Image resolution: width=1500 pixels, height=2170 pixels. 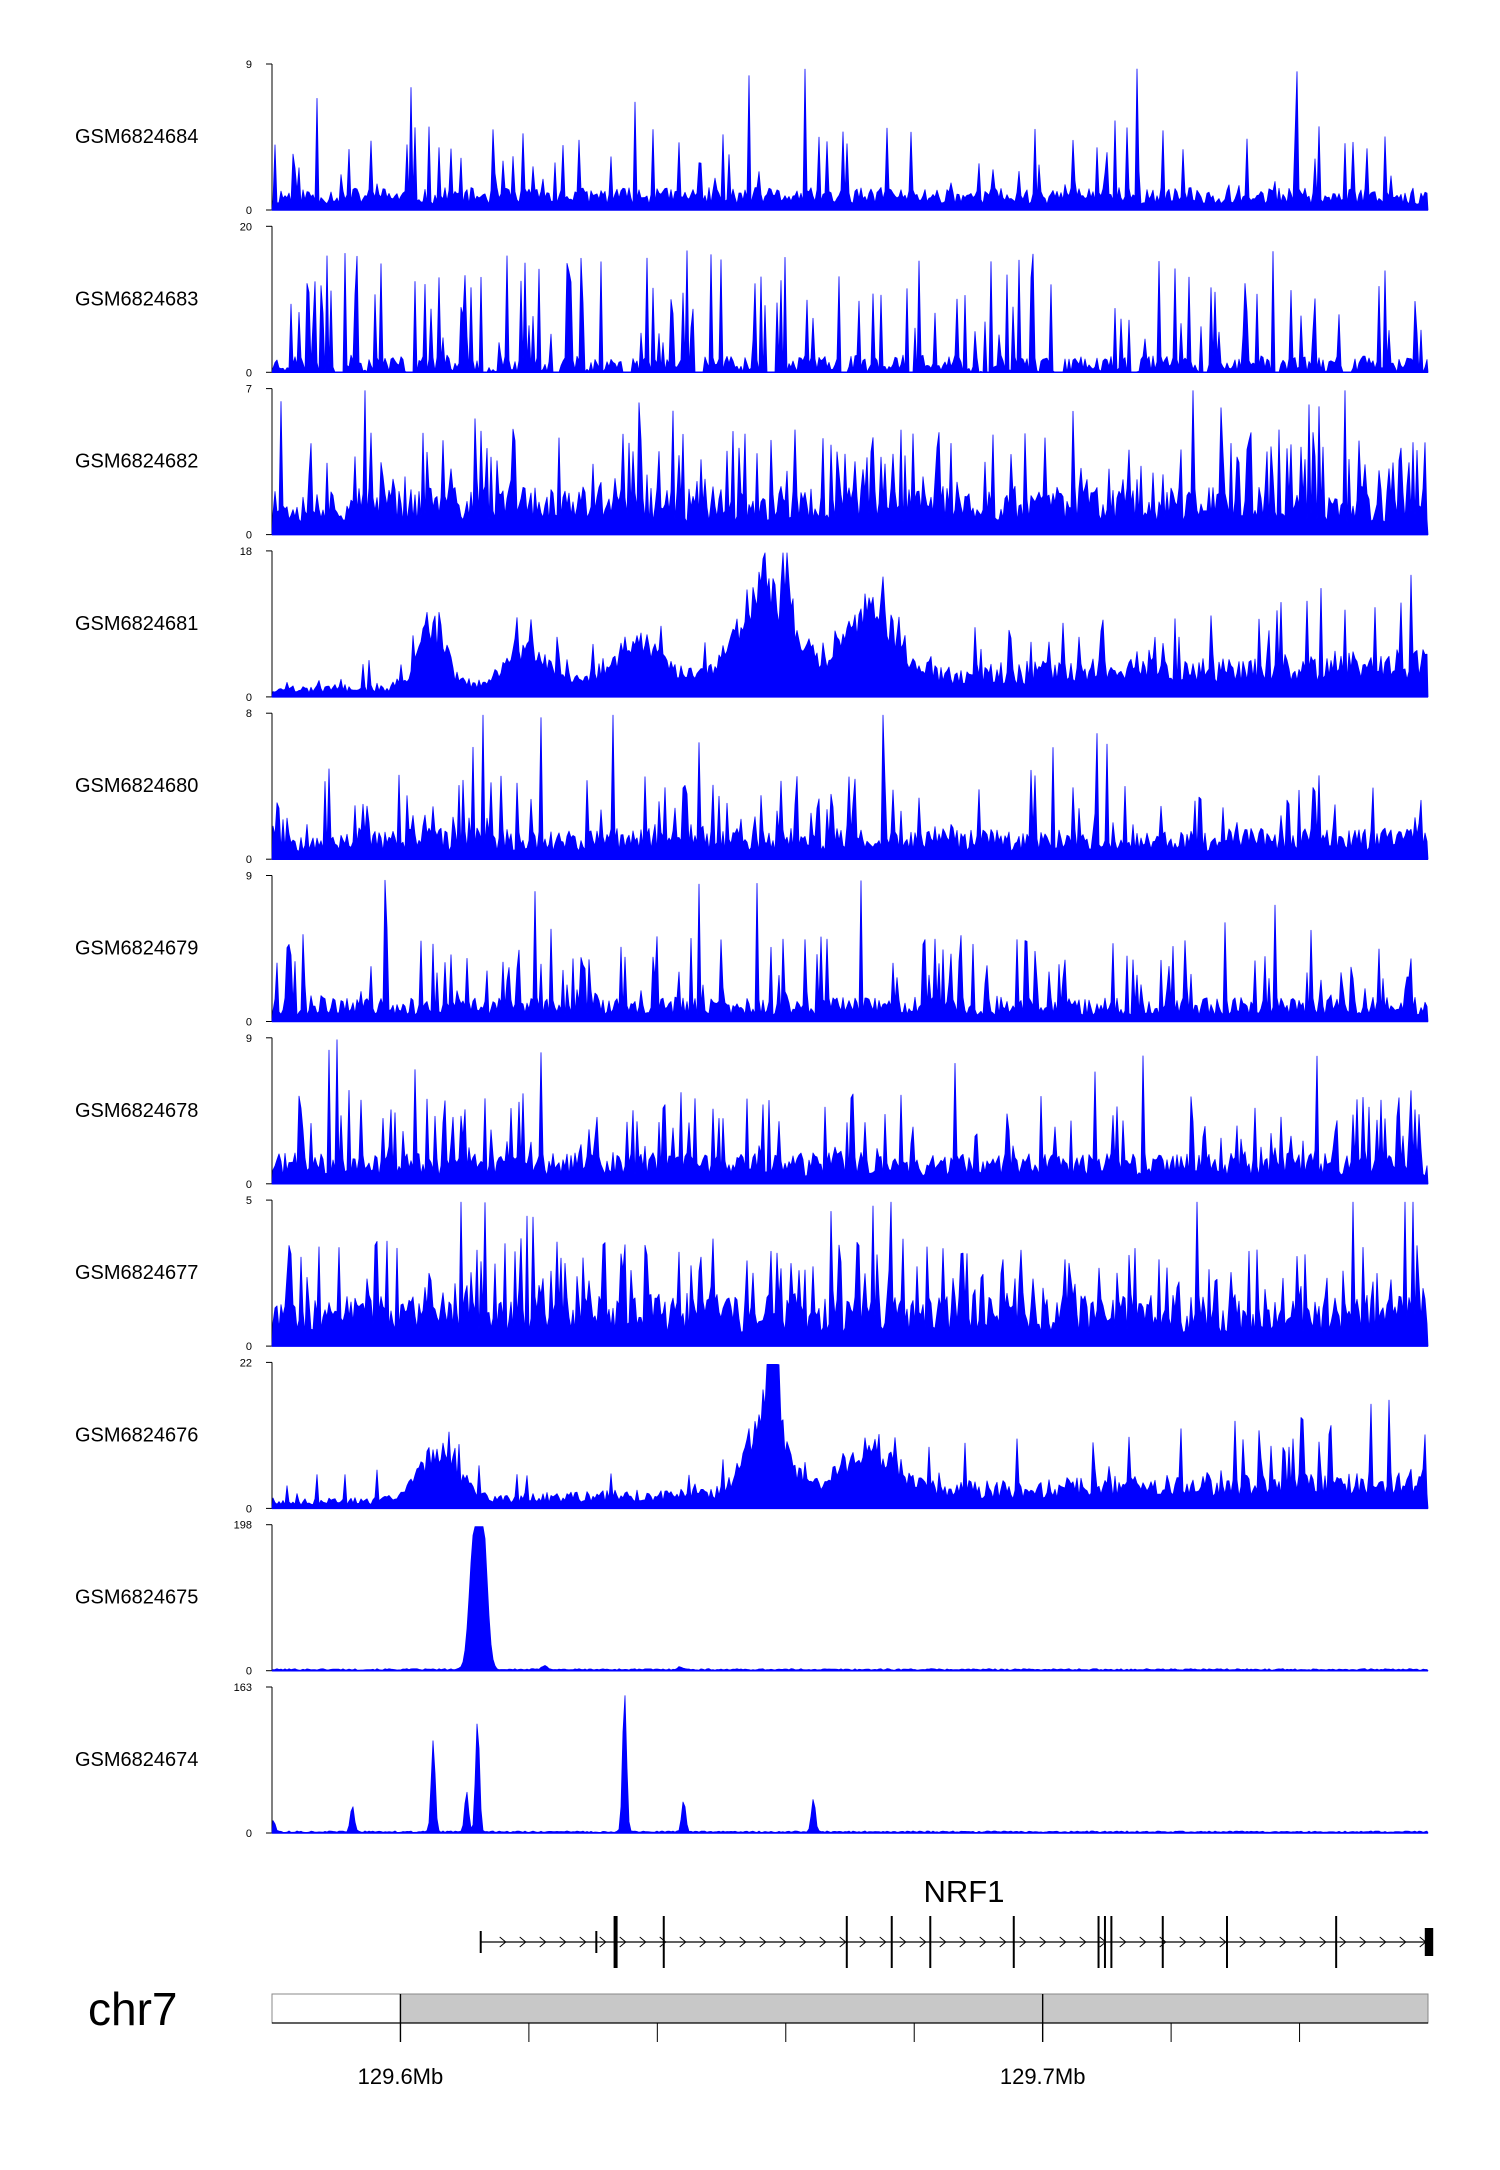 I want to click on track-GSM6824684: GSM6824684 9 0, so click(x=752, y=138).